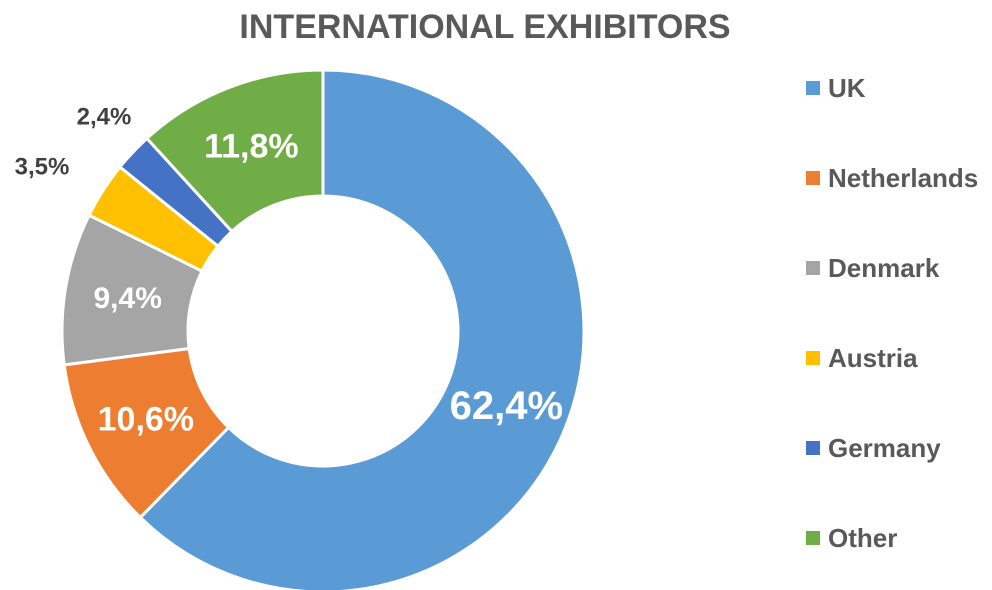 The width and height of the screenshot is (992, 590). What do you see at coordinates (813, 268) in the screenshot?
I see `legend-swatch-denmark` at bounding box center [813, 268].